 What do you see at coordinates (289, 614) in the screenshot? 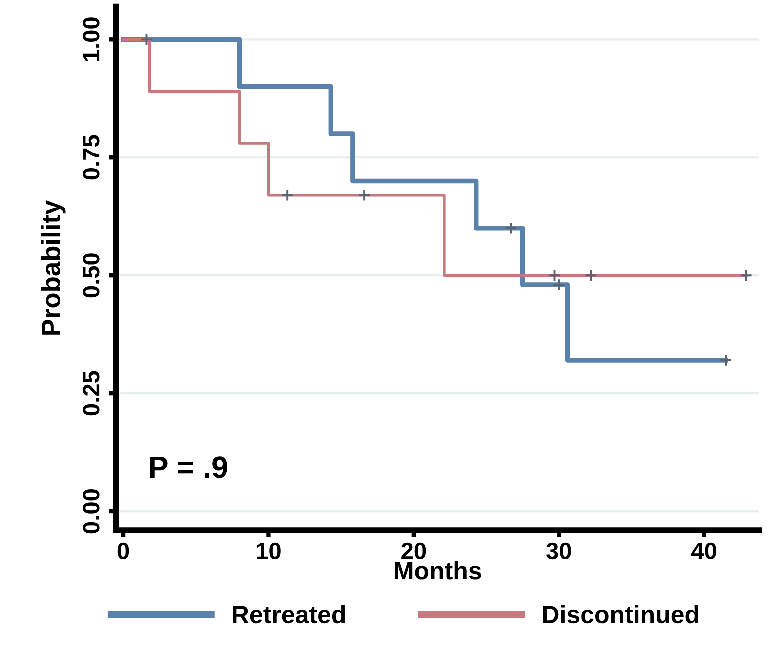
I see `legend-label: Retreated` at bounding box center [289, 614].